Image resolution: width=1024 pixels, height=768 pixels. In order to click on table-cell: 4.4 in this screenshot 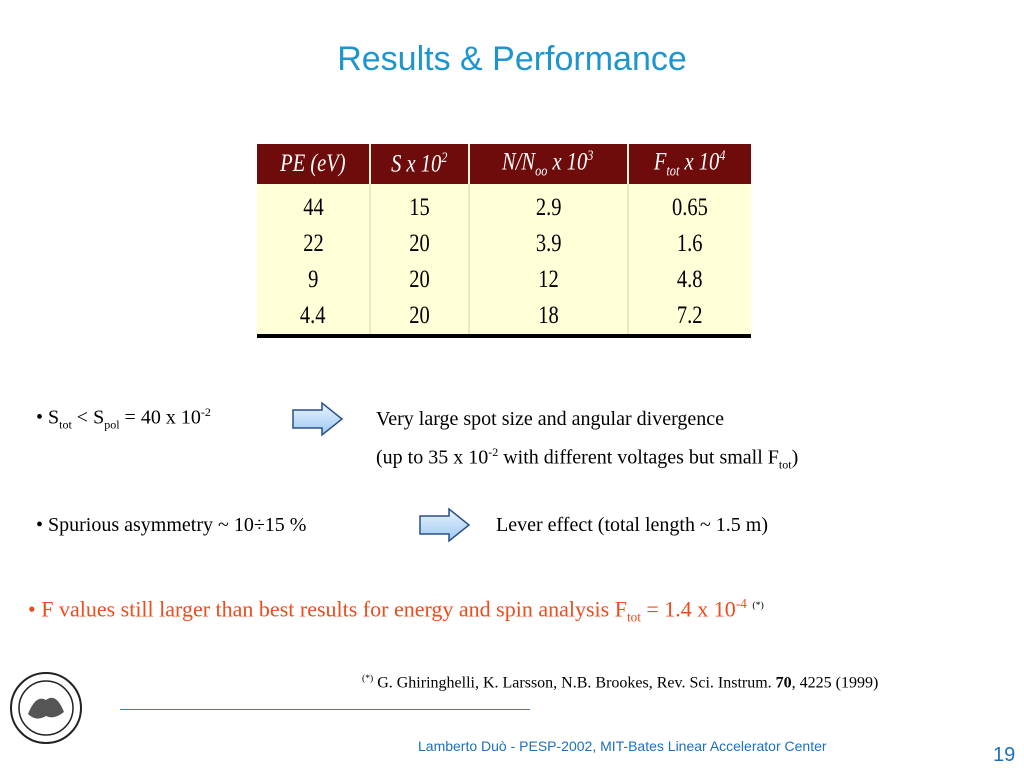, I will do `click(314, 318)`.